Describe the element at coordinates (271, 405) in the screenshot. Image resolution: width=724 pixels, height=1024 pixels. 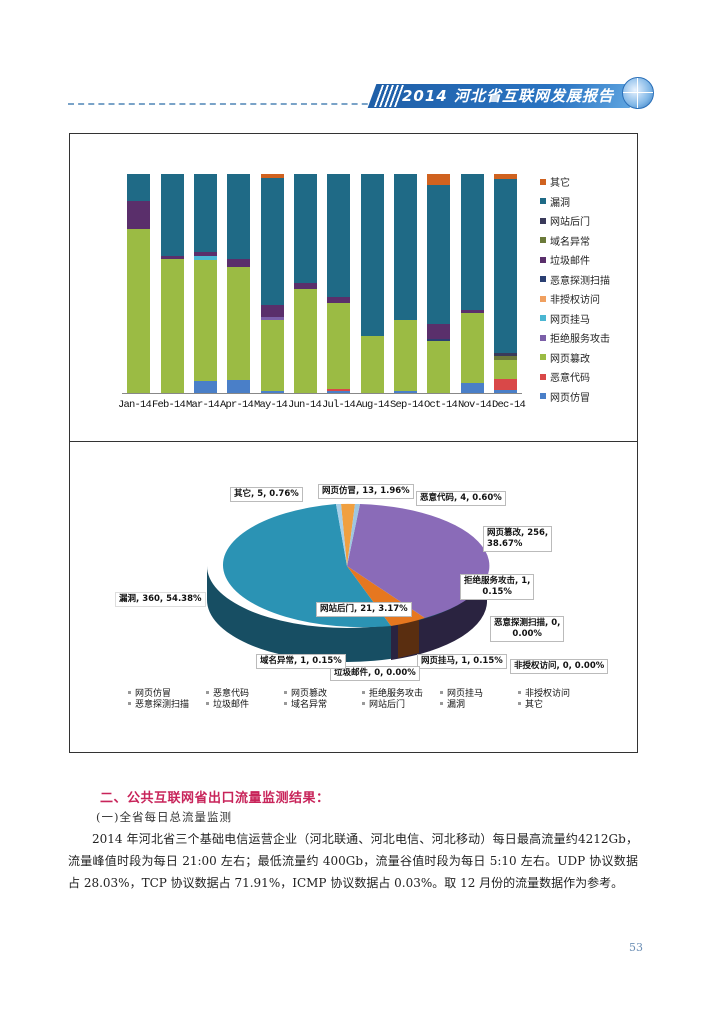
I see `x-label: May-14` at that location.